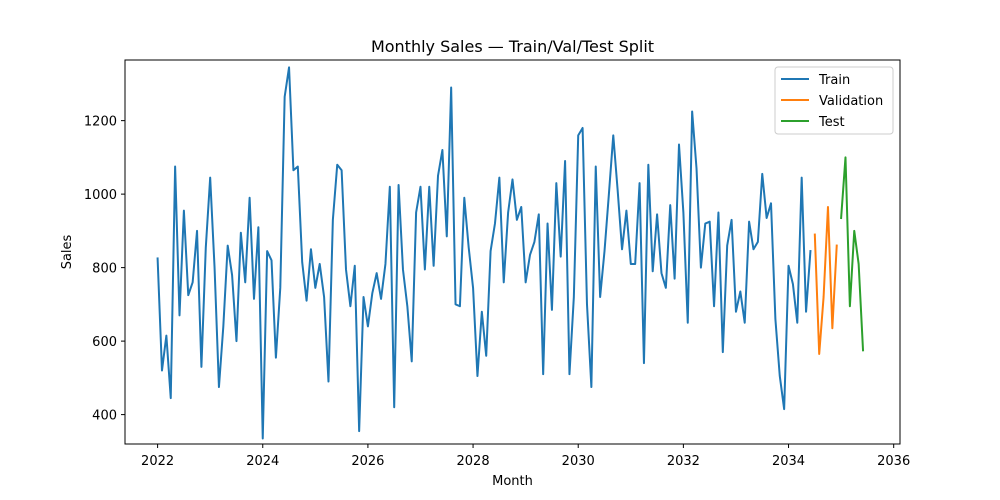 The height and width of the screenshot is (500, 1000). What do you see at coordinates (852, 254) in the screenshot?
I see `series-line-test` at bounding box center [852, 254].